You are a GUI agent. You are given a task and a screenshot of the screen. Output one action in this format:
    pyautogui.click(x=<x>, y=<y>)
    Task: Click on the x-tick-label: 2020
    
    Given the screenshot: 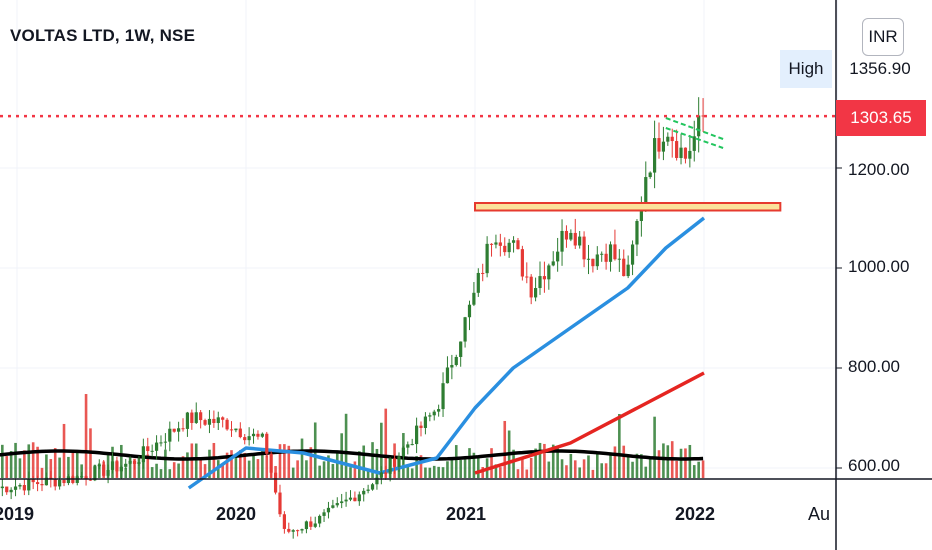 What is the action you would take?
    pyautogui.click(x=236, y=514)
    